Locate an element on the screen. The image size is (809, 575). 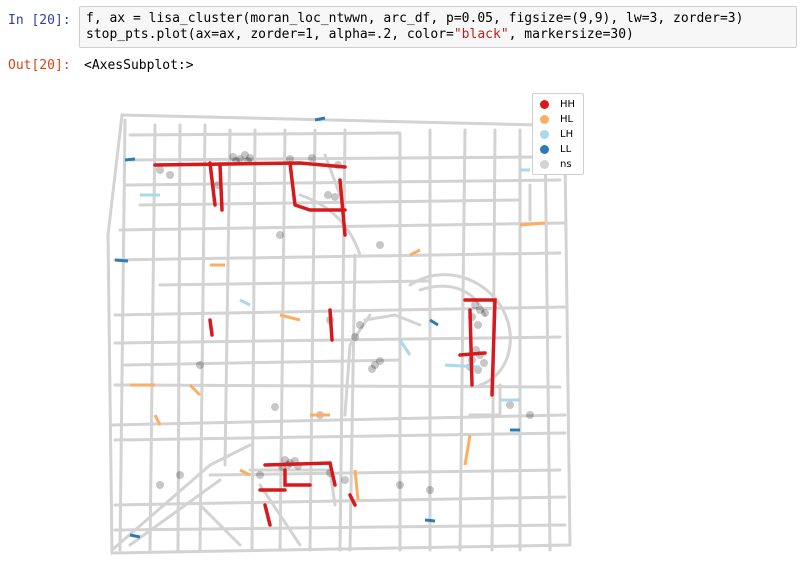
legend-item-hl: HL is located at coordinates (556, 119).